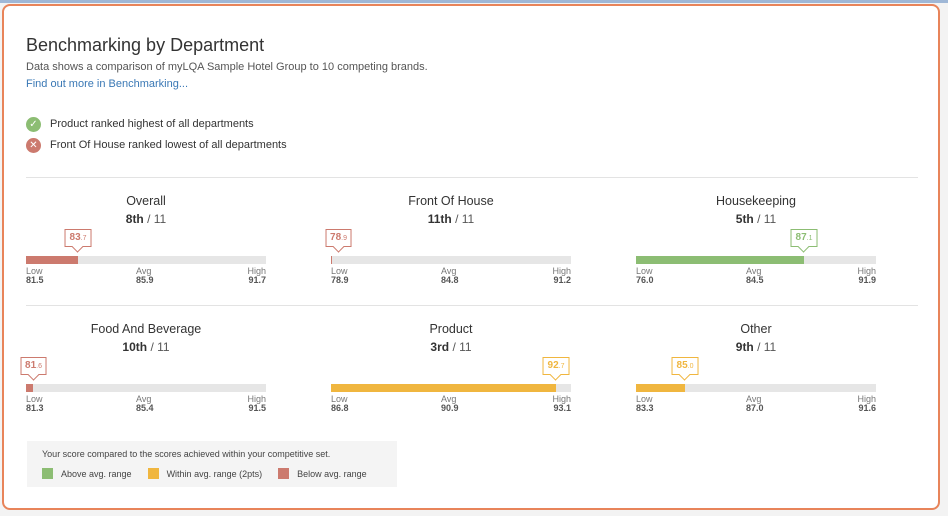 The height and width of the screenshot is (516, 948). I want to click on score-main: 92, so click(553, 365).